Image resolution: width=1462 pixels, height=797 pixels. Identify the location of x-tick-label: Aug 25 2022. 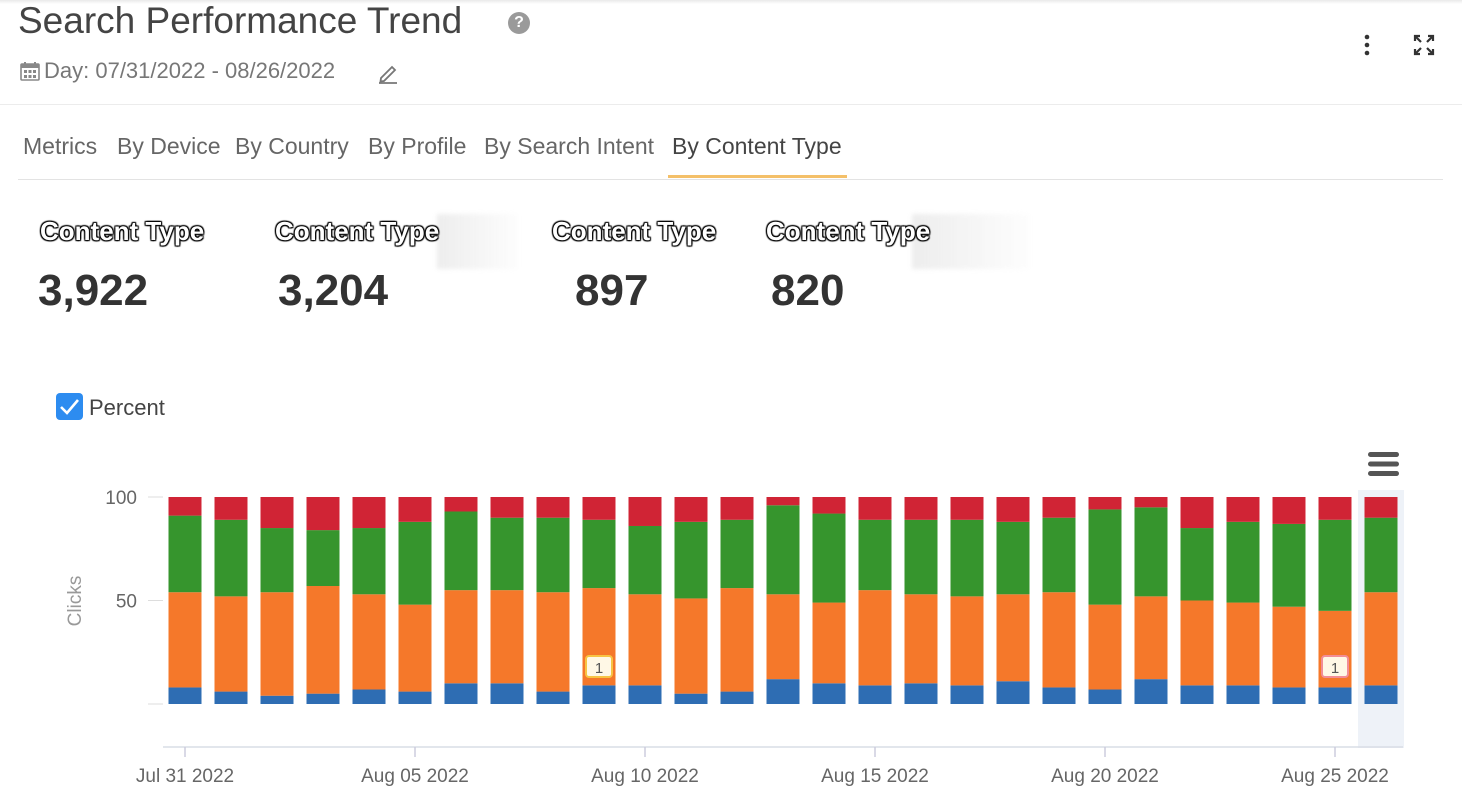
(1335, 776).